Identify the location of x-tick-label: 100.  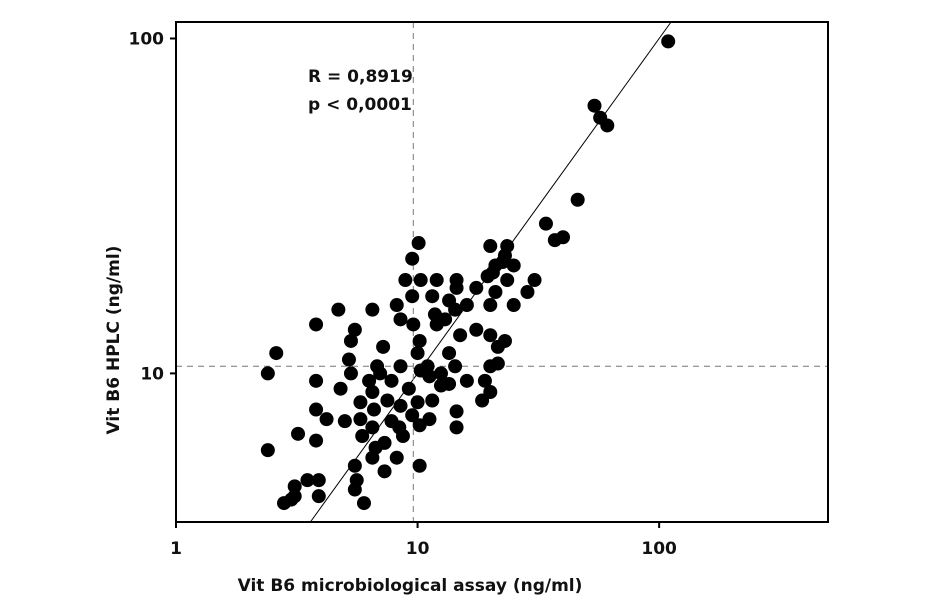
(659, 549).